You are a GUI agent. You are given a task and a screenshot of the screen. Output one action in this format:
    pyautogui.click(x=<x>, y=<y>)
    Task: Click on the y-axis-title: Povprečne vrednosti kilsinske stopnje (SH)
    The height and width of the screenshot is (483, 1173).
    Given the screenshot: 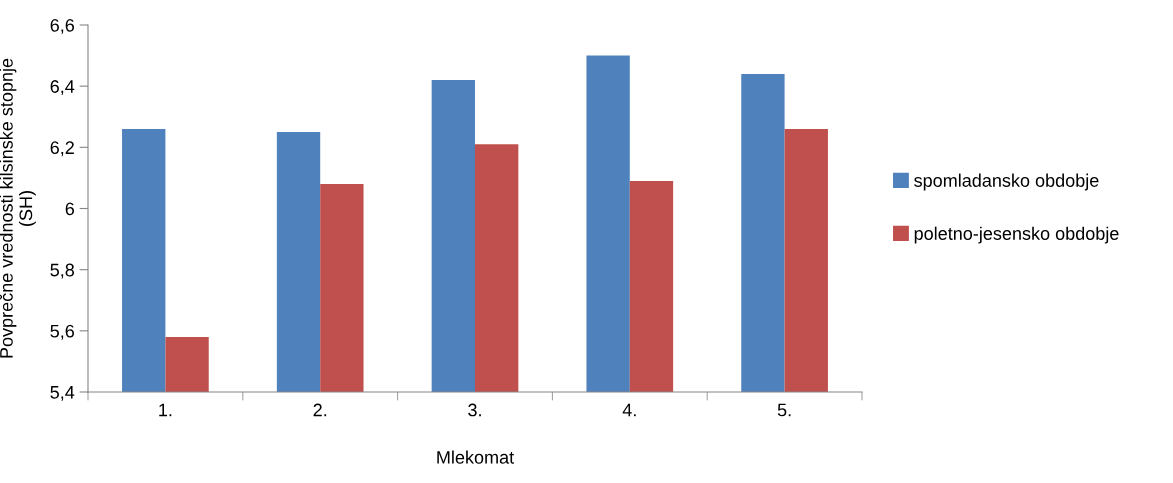 What is the action you would take?
    pyautogui.click(x=18, y=208)
    